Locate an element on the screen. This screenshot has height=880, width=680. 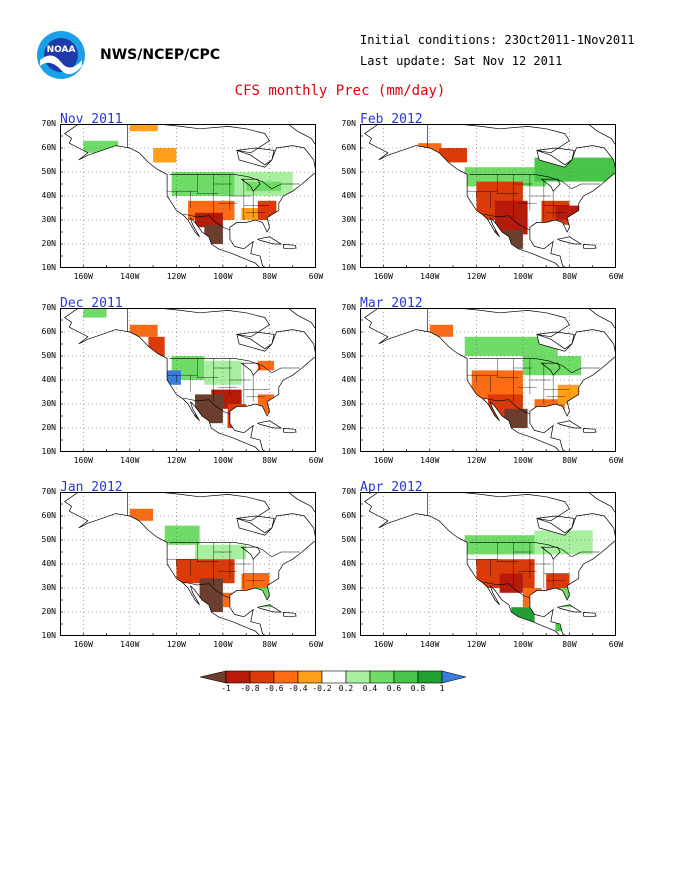
colorbar-tick-label: 0.8 is located at coordinates (418, 688).